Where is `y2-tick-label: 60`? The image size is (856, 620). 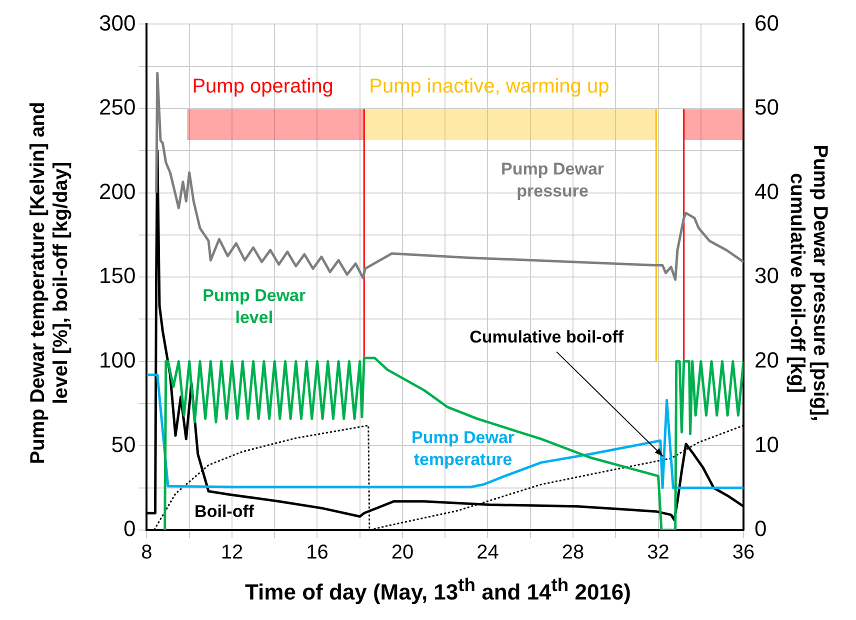 y2-tick-label: 60 is located at coordinates (767, 23).